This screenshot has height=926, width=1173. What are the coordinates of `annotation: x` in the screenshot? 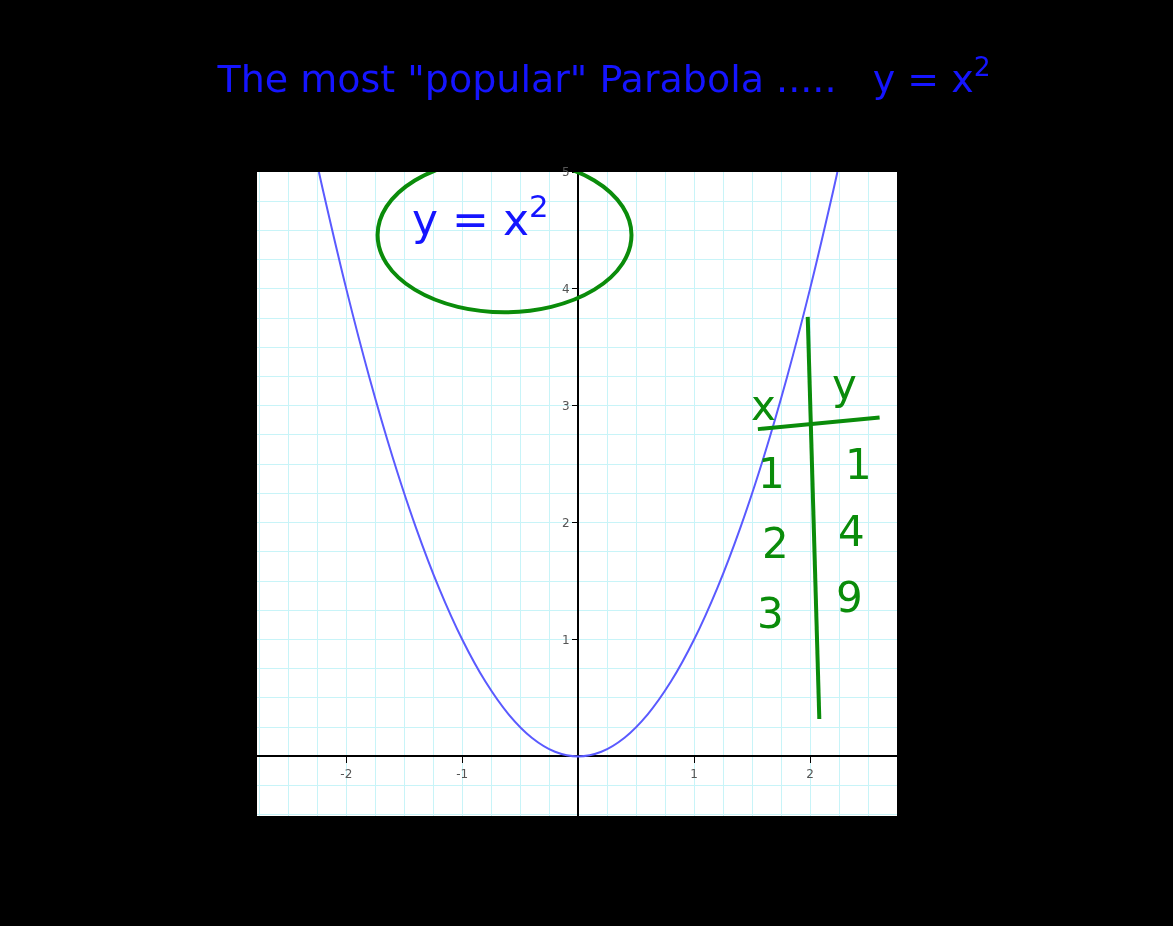 It's located at (763, 405).